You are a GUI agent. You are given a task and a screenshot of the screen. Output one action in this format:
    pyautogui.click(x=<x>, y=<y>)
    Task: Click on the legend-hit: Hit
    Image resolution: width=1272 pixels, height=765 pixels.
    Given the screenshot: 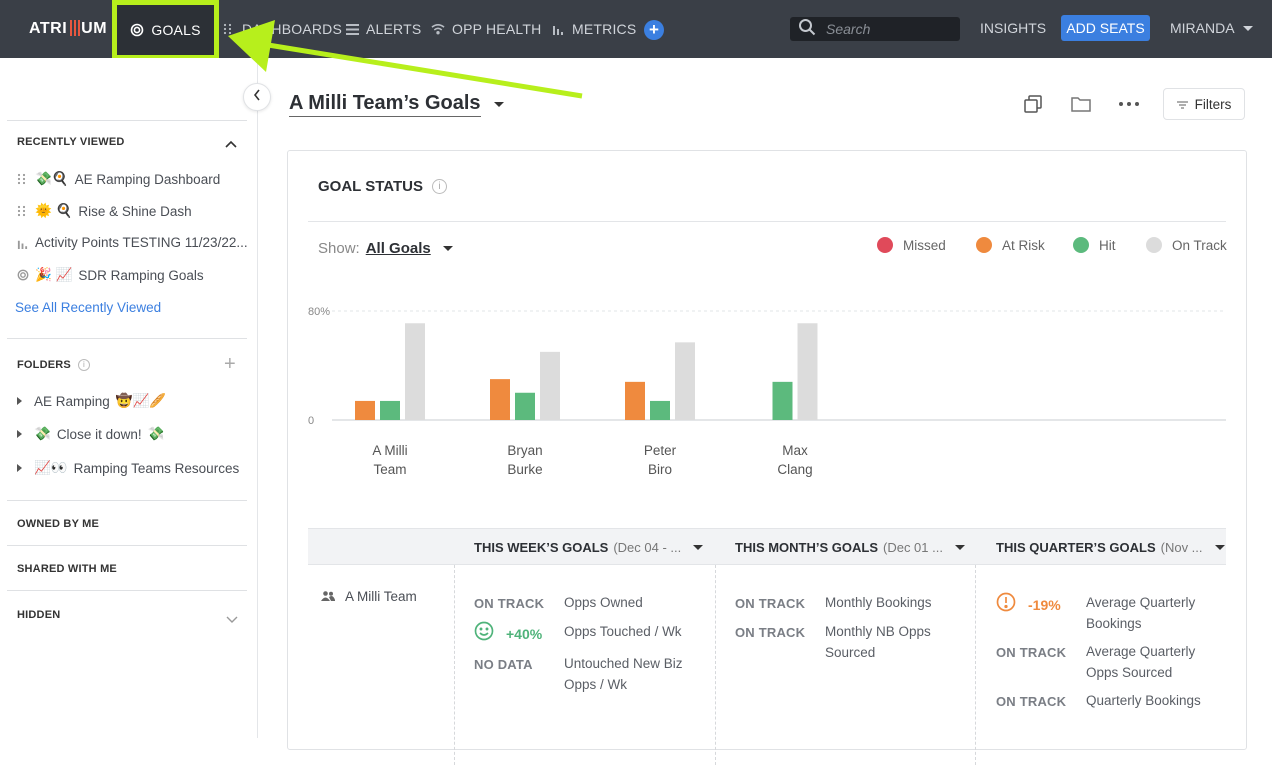 What is the action you would take?
    pyautogui.click(x=1094, y=245)
    